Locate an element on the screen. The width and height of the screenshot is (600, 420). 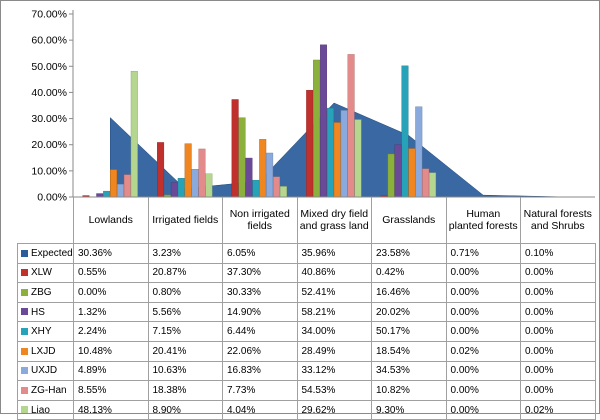
table-cell: 20.41% is located at coordinates (185, 351).